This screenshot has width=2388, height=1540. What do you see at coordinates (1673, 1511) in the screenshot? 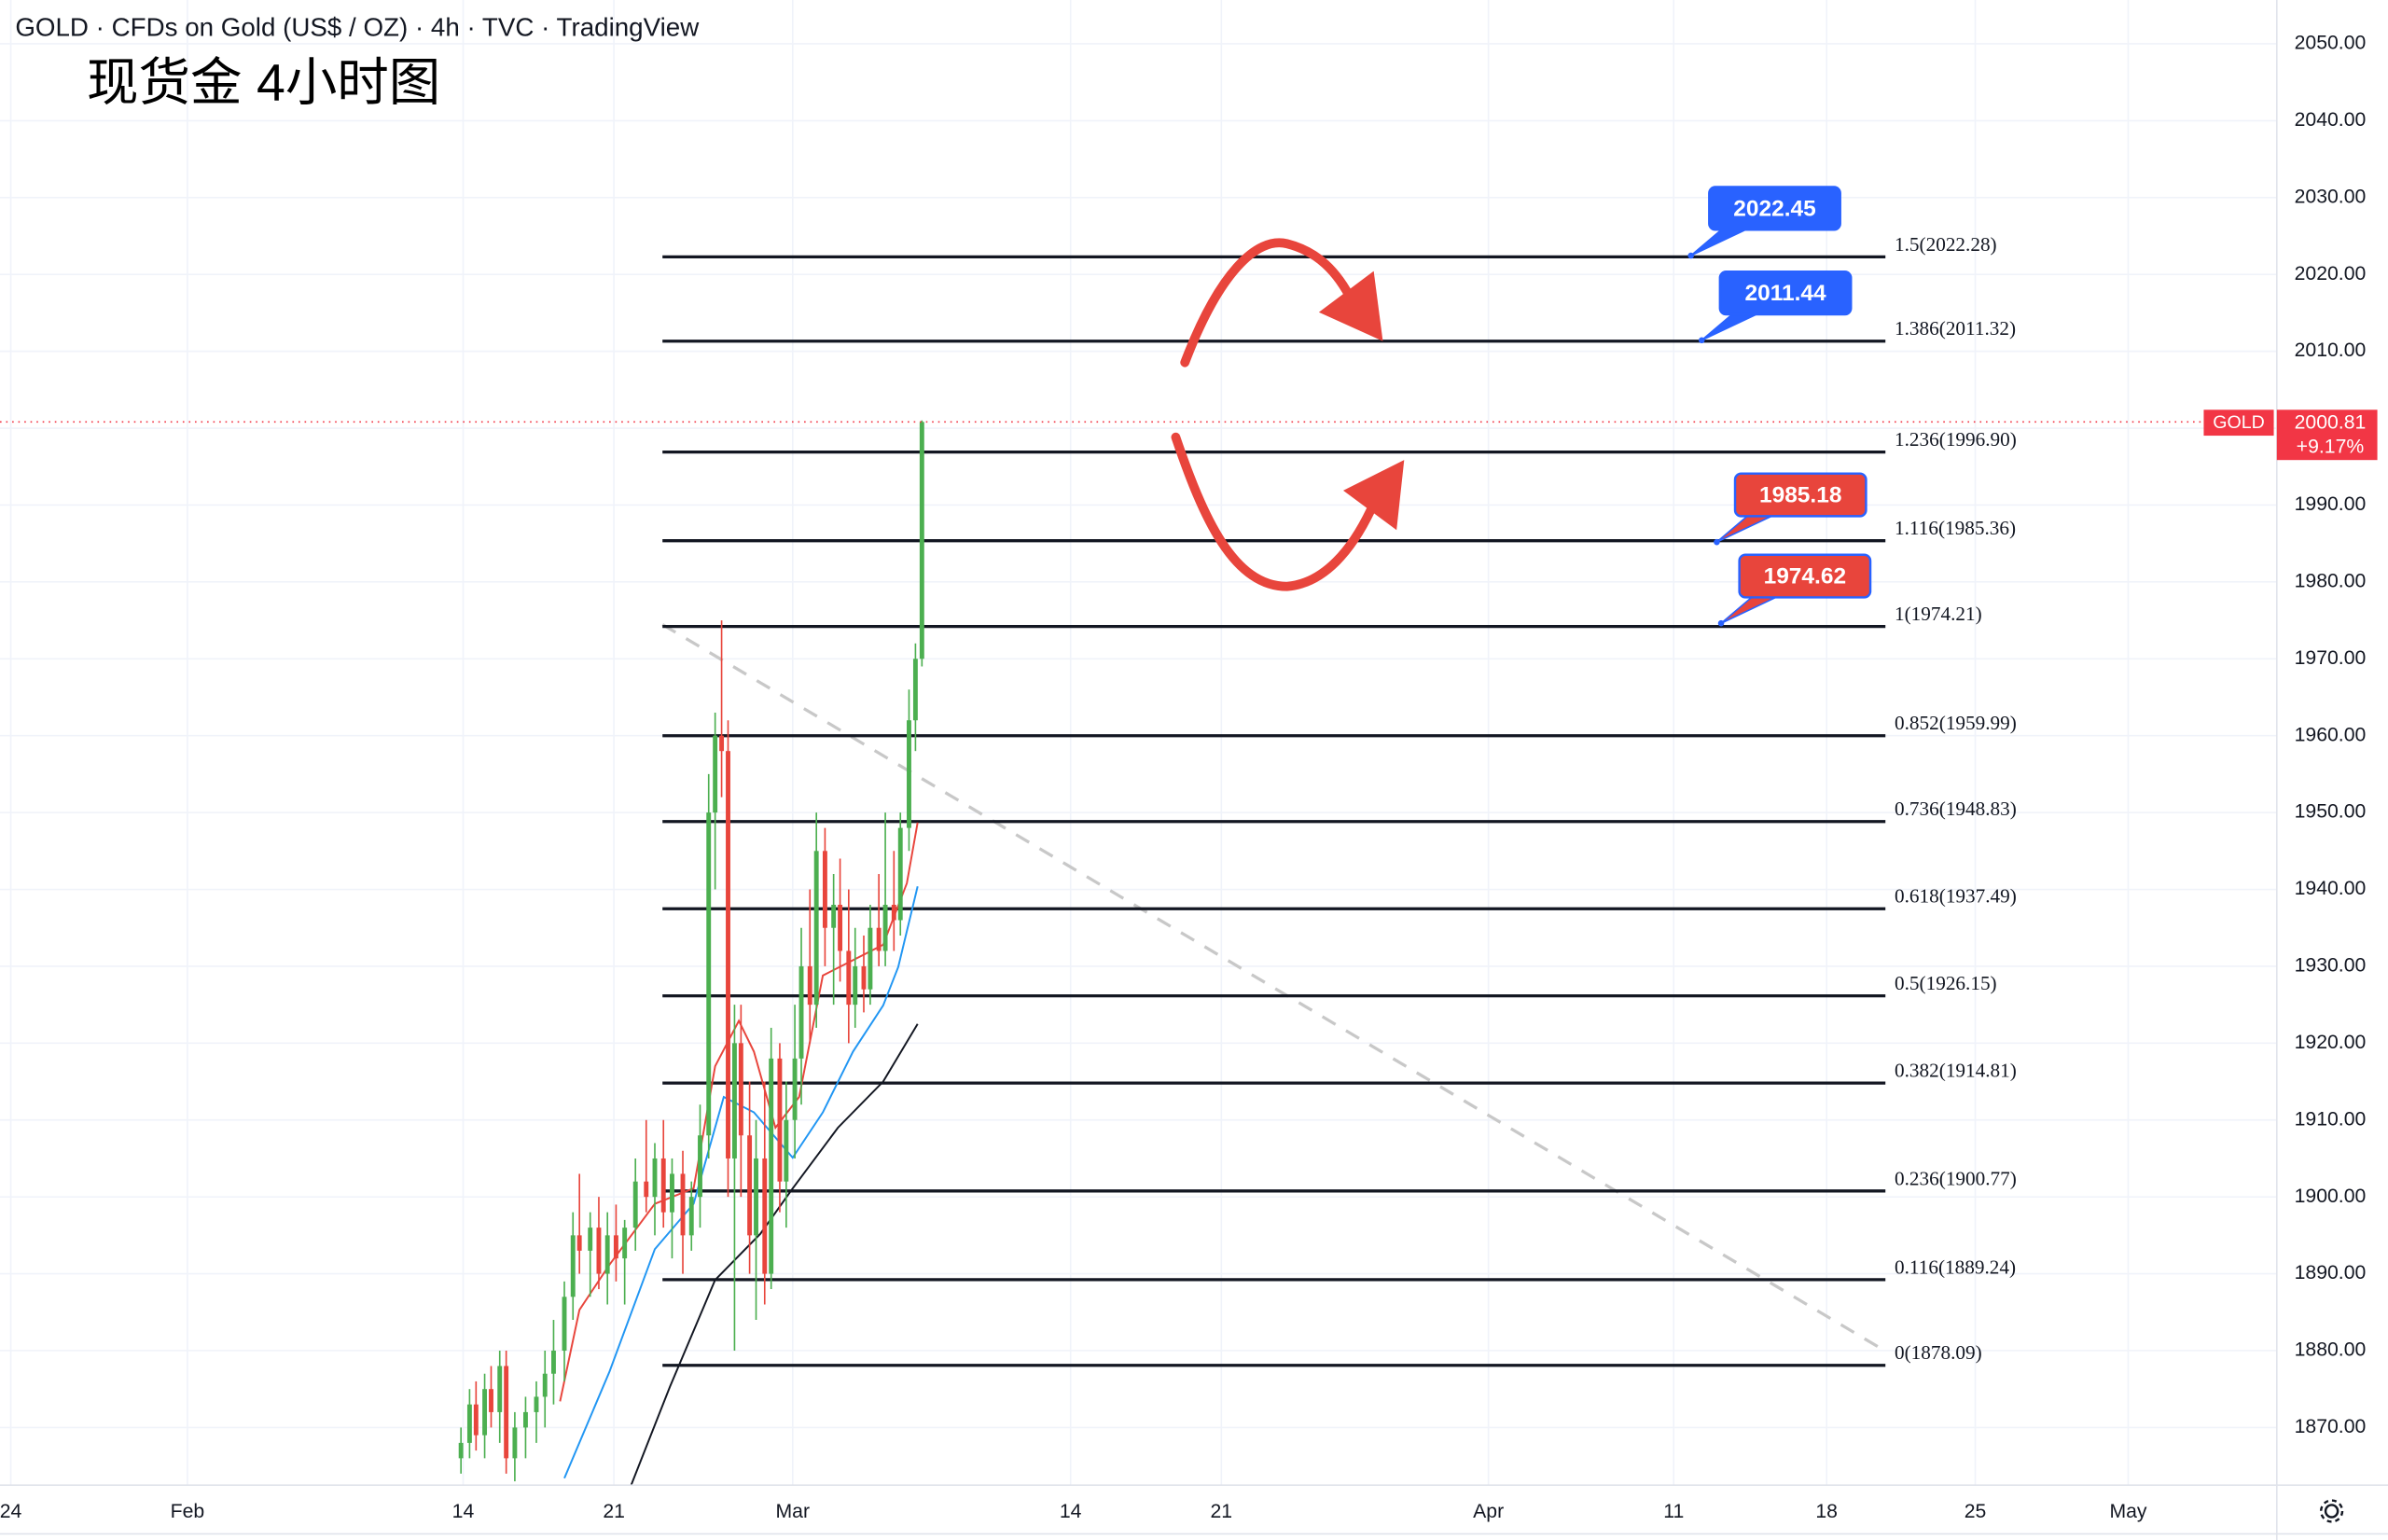
I see `x-tick-label: 11` at bounding box center [1673, 1511].